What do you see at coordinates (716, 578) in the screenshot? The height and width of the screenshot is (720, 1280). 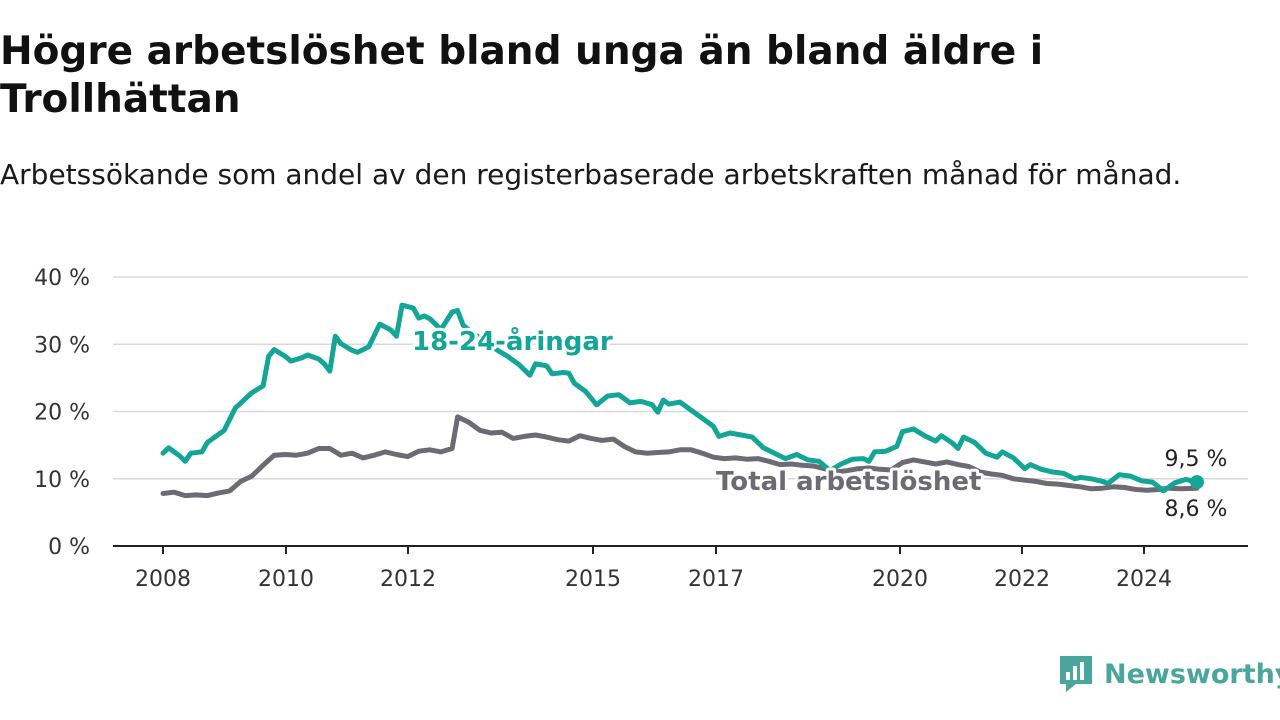 I see `x-tick-label: 2017` at bounding box center [716, 578].